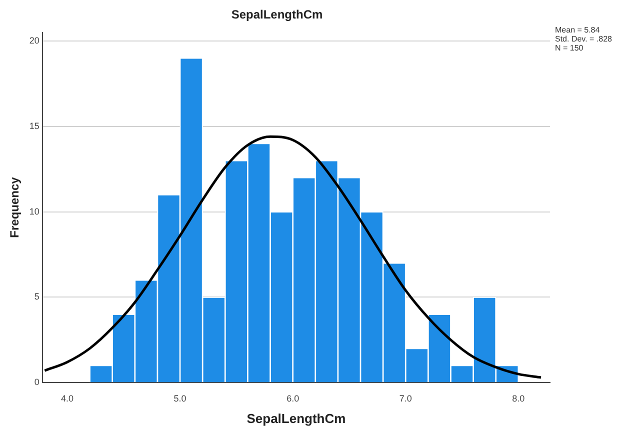 The width and height of the screenshot is (626, 435). What do you see at coordinates (37, 382) in the screenshot?
I see `y-tick-label: 0` at bounding box center [37, 382].